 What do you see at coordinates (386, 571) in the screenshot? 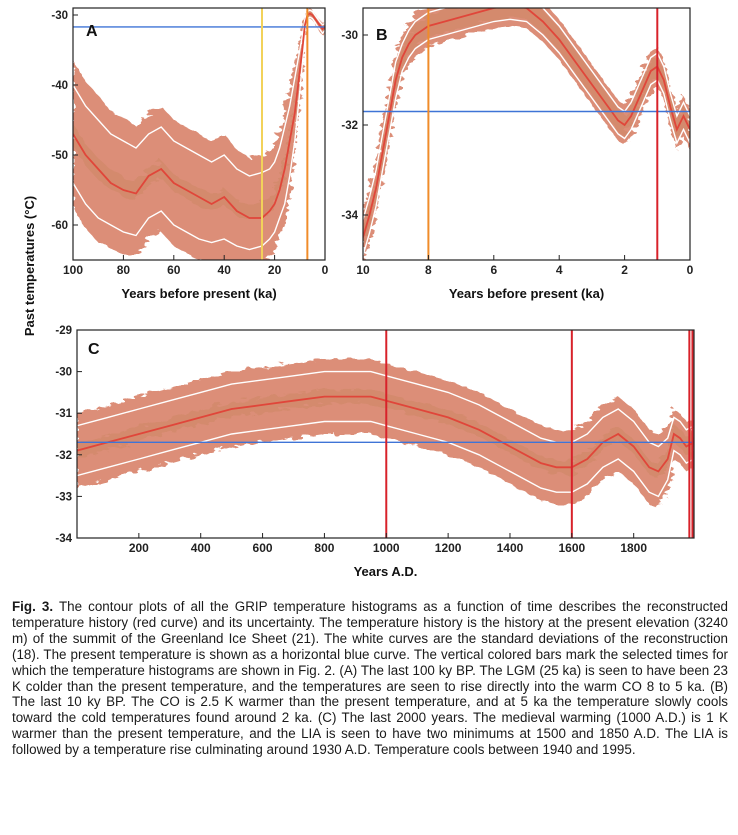
I see `x-axis-label: Years A.D.` at bounding box center [386, 571].